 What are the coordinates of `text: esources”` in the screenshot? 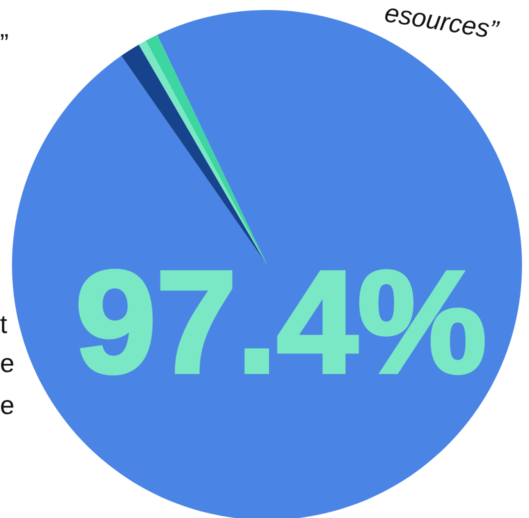 It's located at (442, 23).